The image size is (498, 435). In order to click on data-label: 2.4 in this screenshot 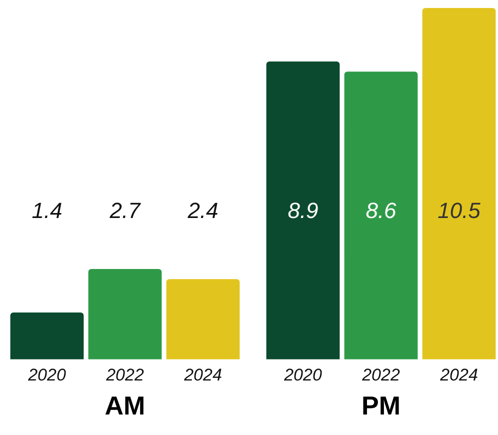, I will do `click(202, 210)`.